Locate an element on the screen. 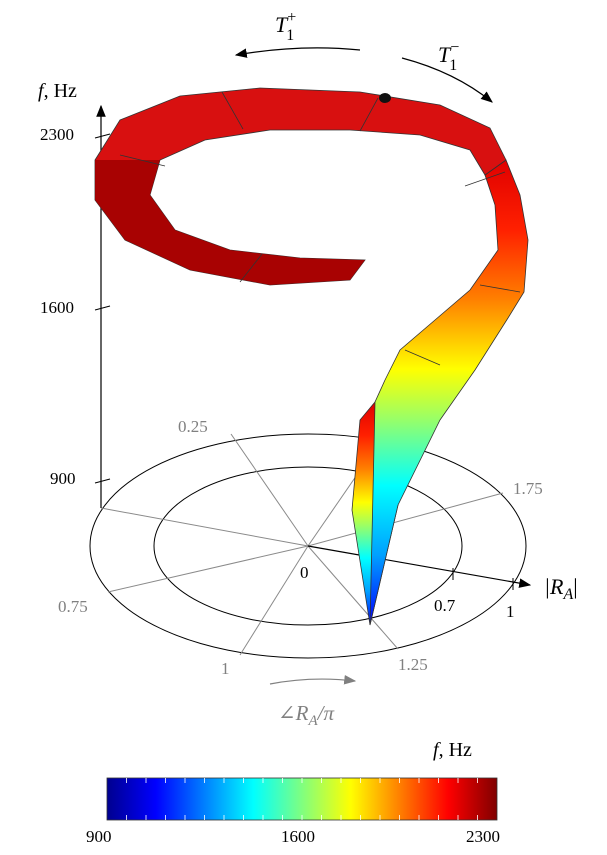 This screenshot has width=607, height=855. angle-label-125: 1.25 is located at coordinates (413, 664).